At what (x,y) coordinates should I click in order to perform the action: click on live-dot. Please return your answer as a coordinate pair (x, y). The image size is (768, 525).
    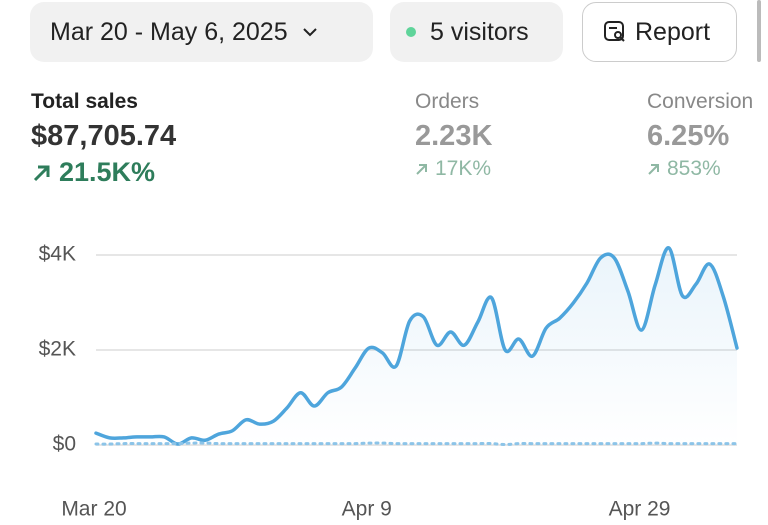
    Looking at the image, I should click on (411, 32).